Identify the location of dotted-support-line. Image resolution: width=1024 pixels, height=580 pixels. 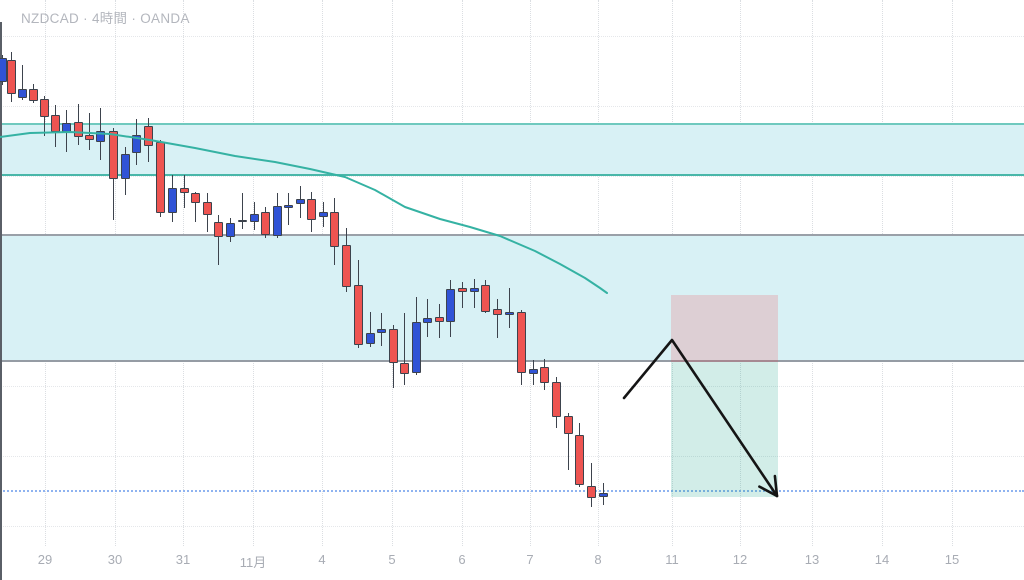
(512, 491).